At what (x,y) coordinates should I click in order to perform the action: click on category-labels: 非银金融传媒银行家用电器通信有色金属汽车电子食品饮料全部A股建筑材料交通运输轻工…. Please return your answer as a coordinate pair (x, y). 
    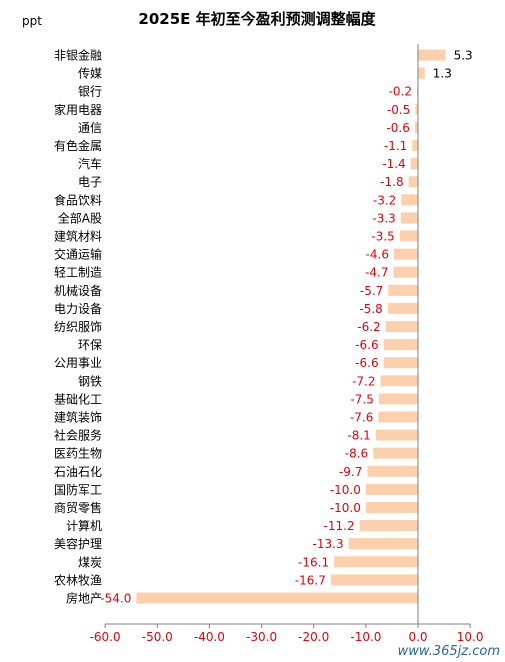
    Looking at the image, I should click on (78, 327).